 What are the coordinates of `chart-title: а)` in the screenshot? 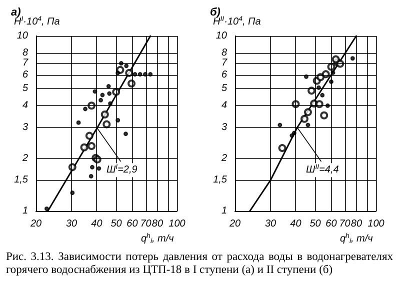 It's located at (16, 12).